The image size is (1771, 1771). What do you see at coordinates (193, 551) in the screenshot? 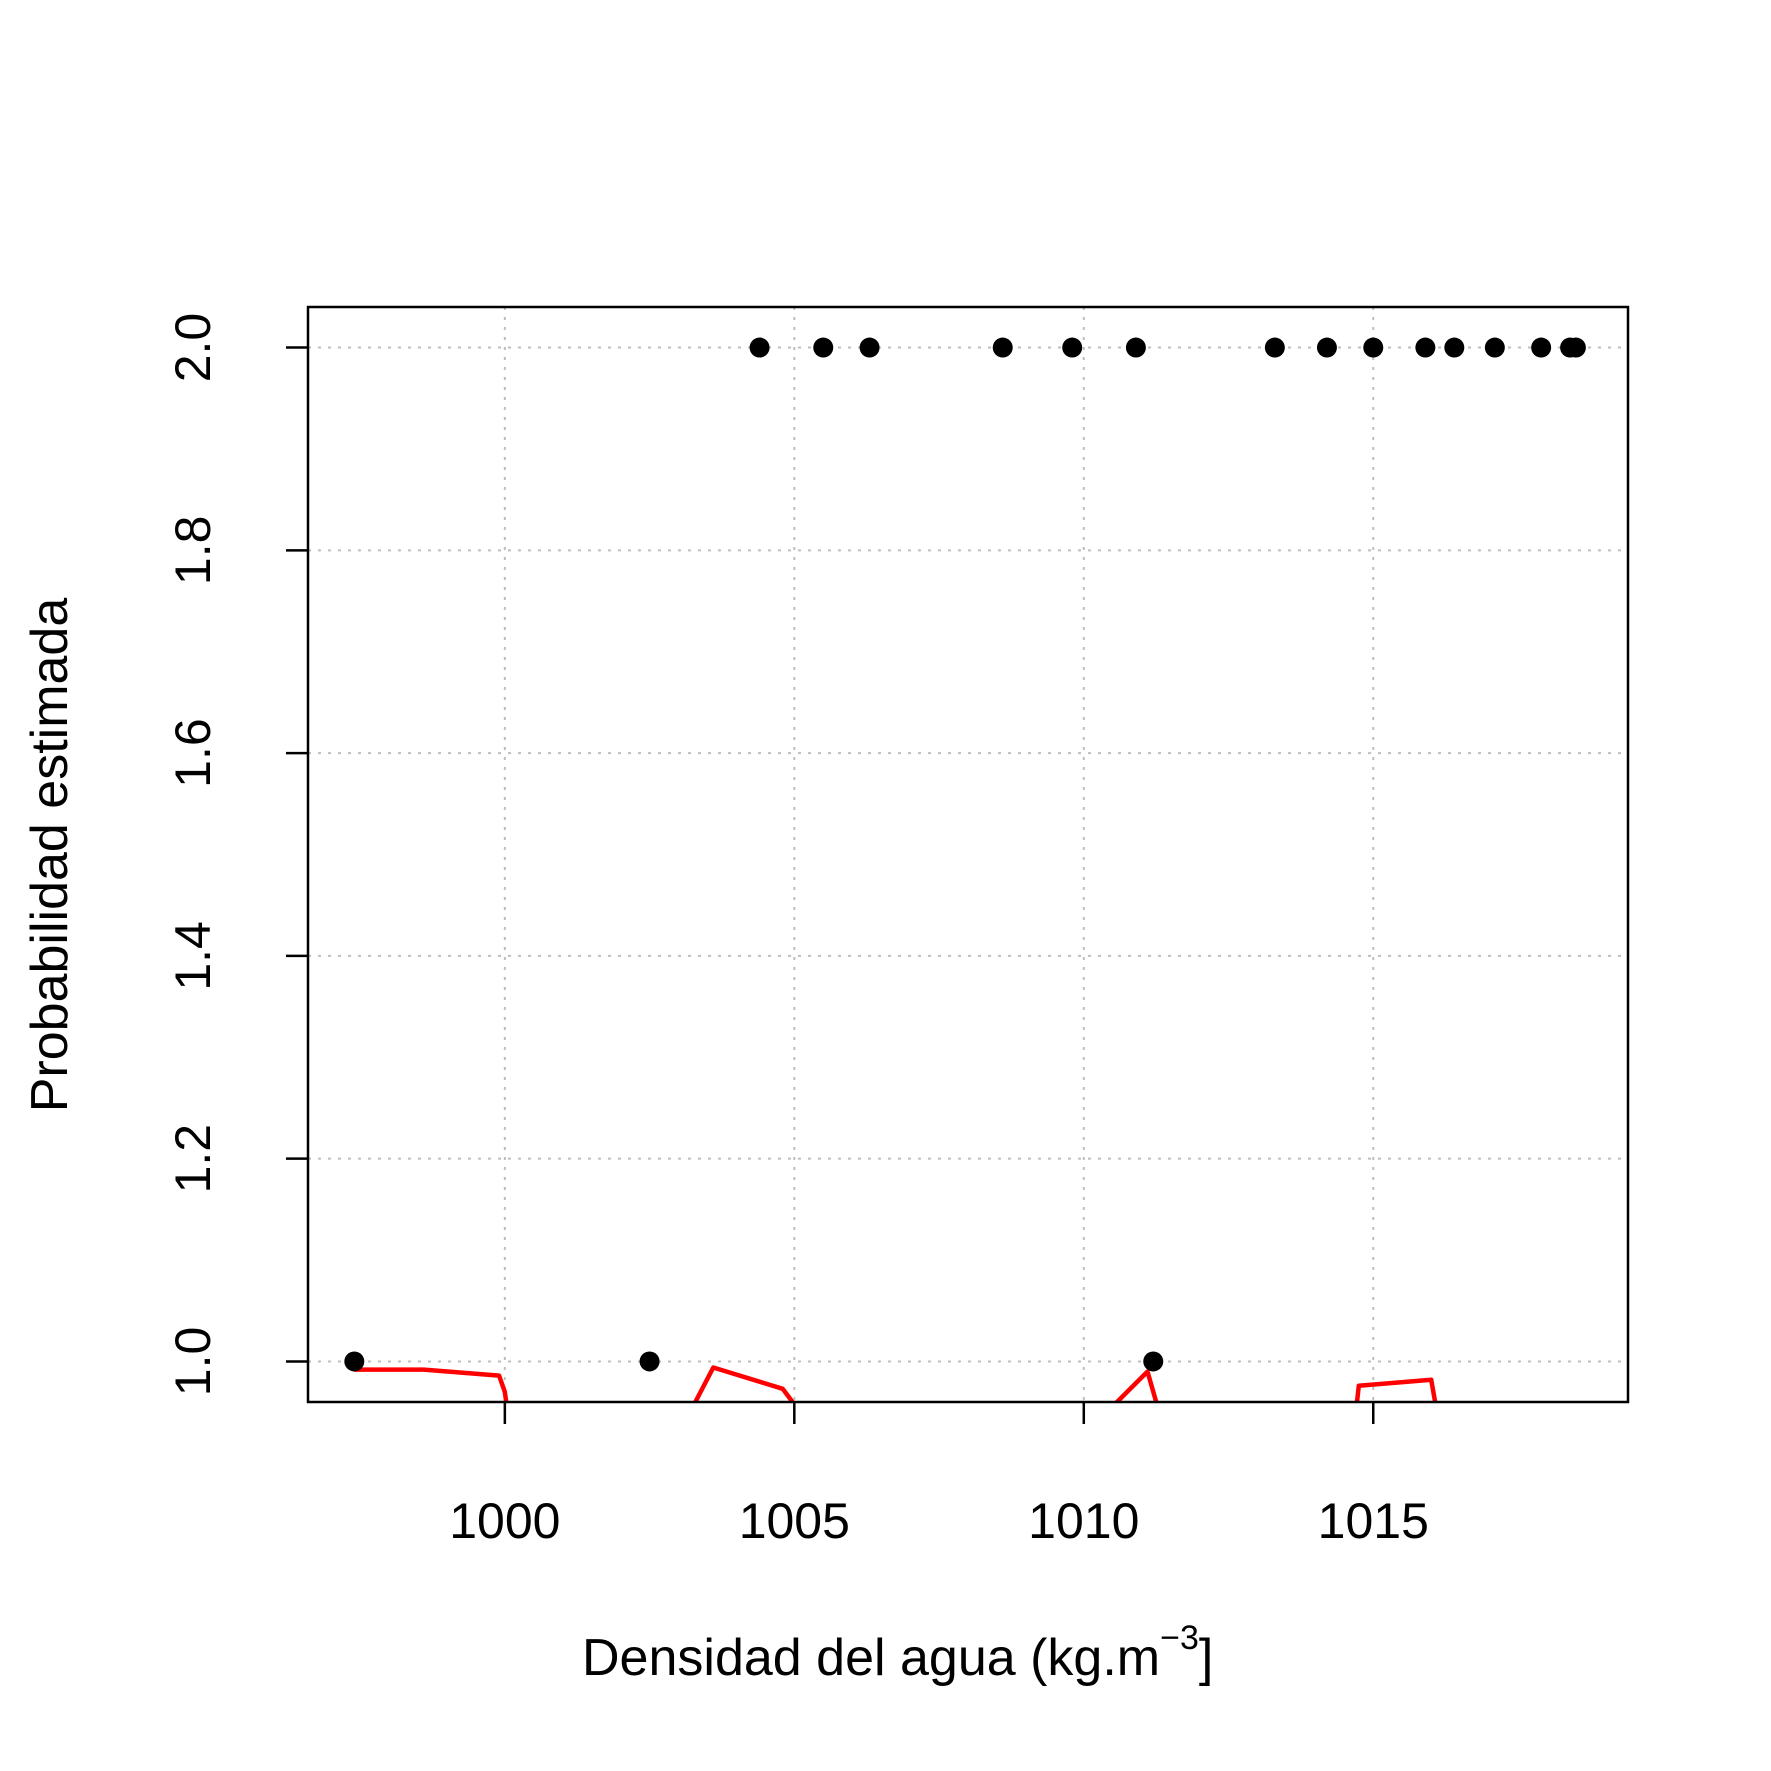
I see `y-tick-label: 1.8` at bounding box center [193, 551].